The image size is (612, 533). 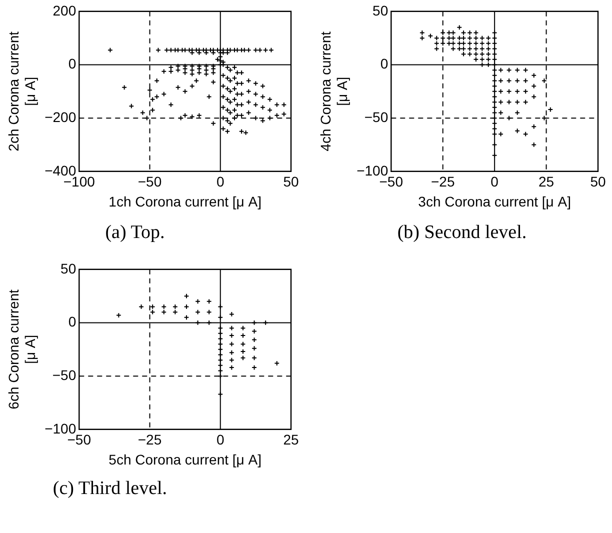 I want to click on y-axis-title: 2ch Corona current [μ A], so click(x=21, y=91).